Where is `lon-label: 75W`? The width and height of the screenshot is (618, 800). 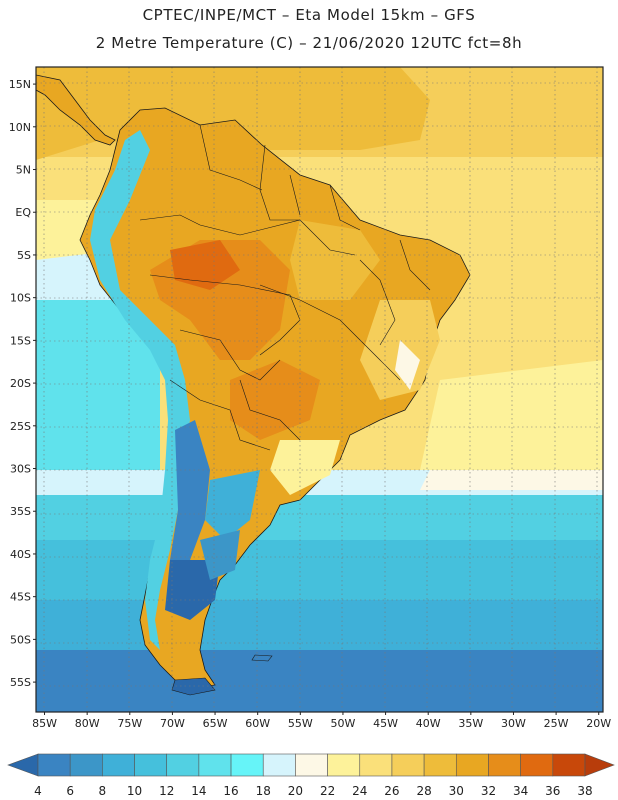
lon-label: 75W is located at coordinates (129, 723).